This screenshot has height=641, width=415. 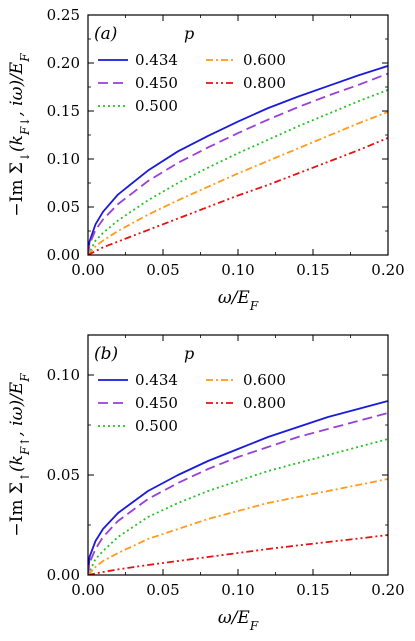 What do you see at coordinates (63, 63) in the screenshot?
I see `y-tick-label: 0.20` at bounding box center [63, 63].